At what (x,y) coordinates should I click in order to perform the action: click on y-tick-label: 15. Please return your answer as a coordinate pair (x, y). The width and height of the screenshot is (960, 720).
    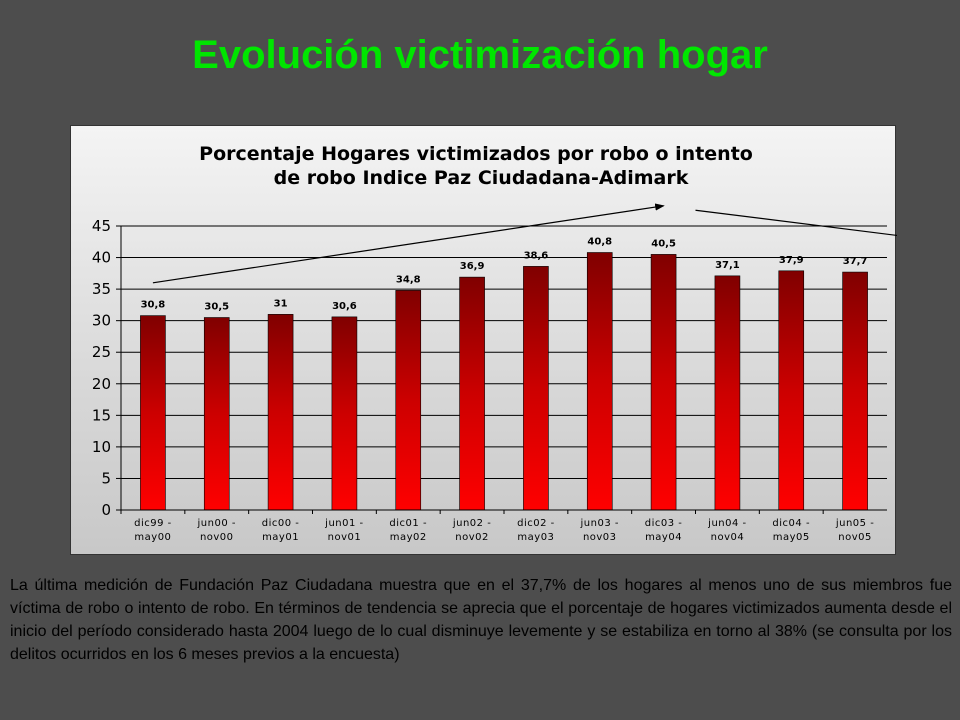
    Looking at the image, I should click on (101, 415).